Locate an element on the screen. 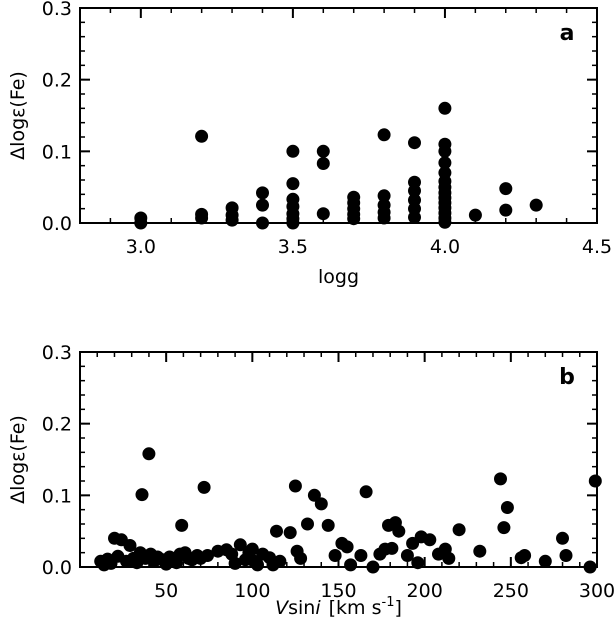 This screenshot has height=630, width=616. panel-b-xlabel-exp: -1 is located at coordinates (388, 602).